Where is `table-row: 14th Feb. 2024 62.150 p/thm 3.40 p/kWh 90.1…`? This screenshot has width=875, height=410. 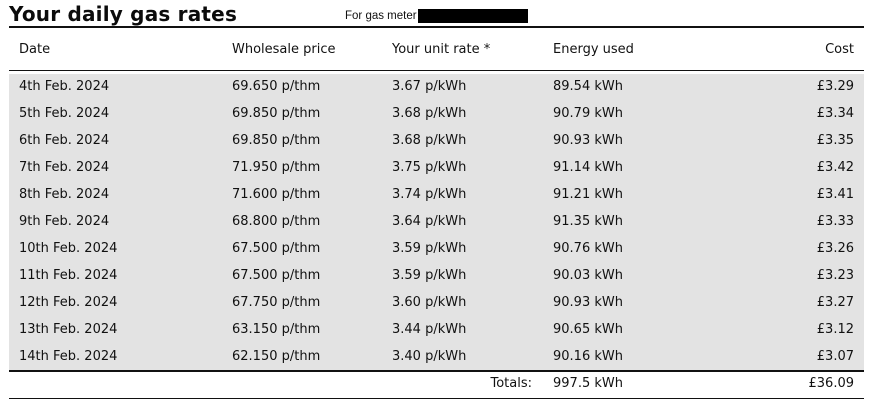
table-row: 14th Feb. 2024 62.150 p/thm 3.40 p/kWh 90.1… is located at coordinates (436, 357).